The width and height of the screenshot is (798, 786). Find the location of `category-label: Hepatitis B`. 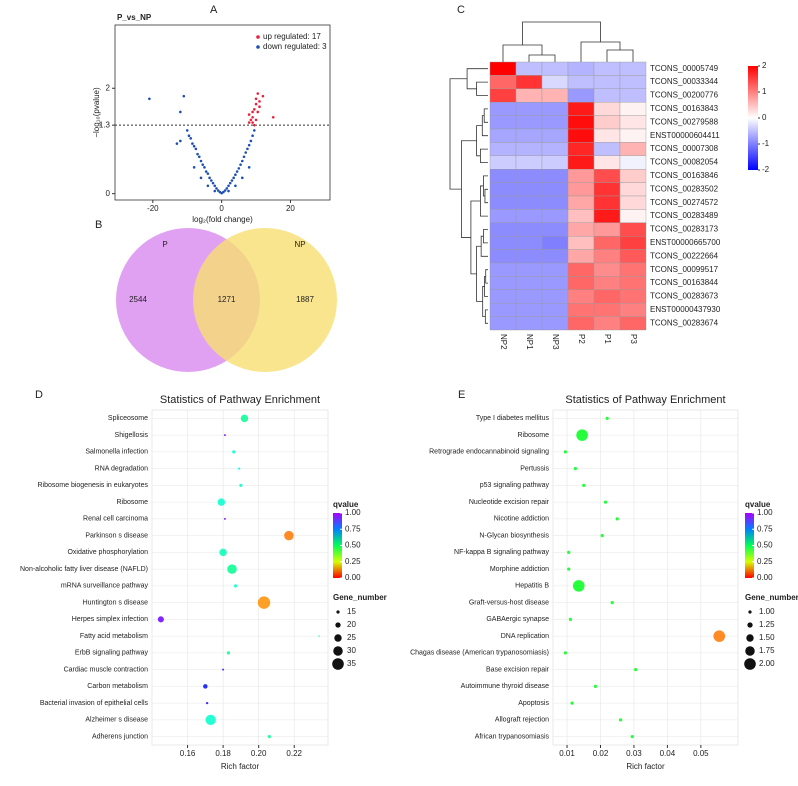

category-label: Hepatitis B is located at coordinates (532, 586).